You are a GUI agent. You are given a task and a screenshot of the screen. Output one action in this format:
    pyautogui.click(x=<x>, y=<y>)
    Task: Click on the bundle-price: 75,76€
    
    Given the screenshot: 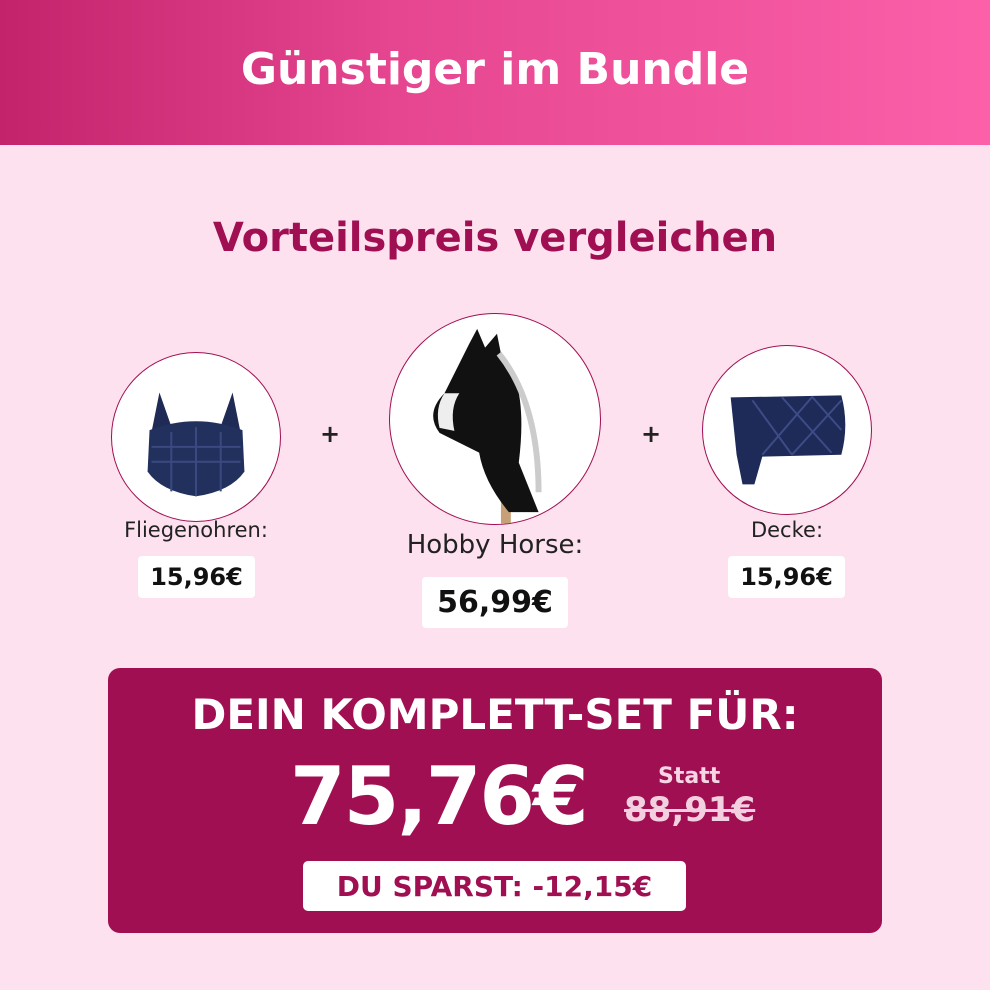 What is the action you would take?
    pyautogui.click(x=439, y=796)
    